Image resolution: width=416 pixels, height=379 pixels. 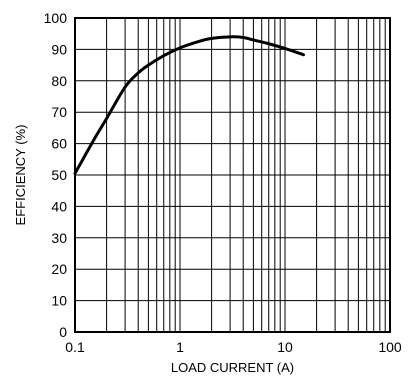 What do you see at coordinates (59, 112) in the screenshot?
I see `y-tick-label: 70` at bounding box center [59, 112].